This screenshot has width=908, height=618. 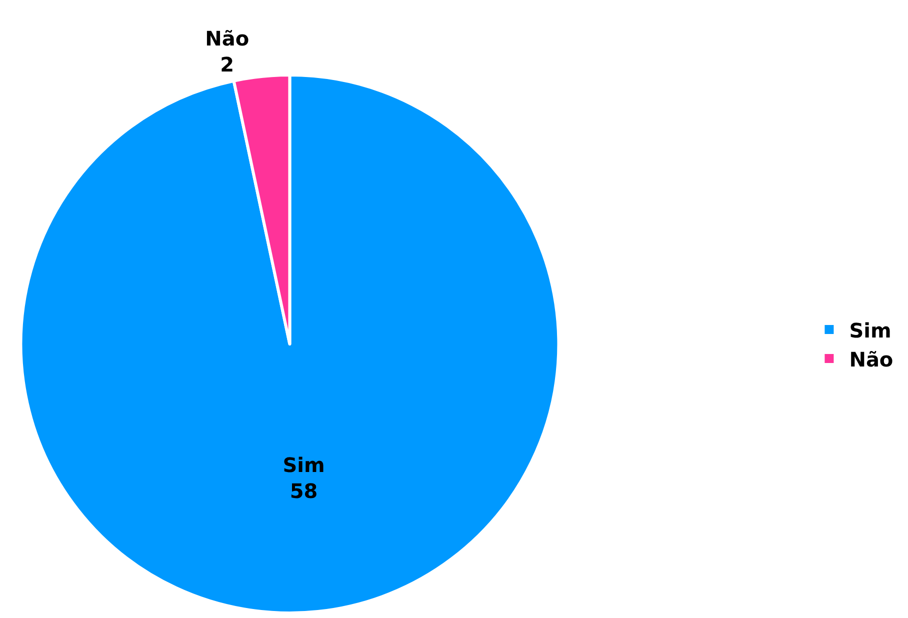 What do you see at coordinates (871, 359) in the screenshot?
I see `legend-label: Não` at bounding box center [871, 359].